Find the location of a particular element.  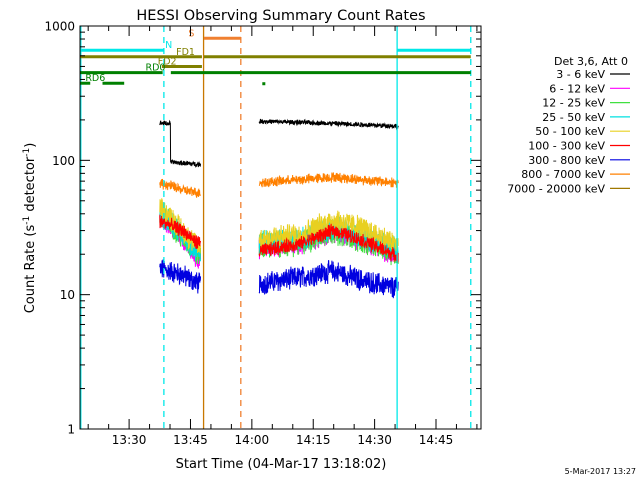

x-tick-label: 14:45 is located at coordinates (436, 440).